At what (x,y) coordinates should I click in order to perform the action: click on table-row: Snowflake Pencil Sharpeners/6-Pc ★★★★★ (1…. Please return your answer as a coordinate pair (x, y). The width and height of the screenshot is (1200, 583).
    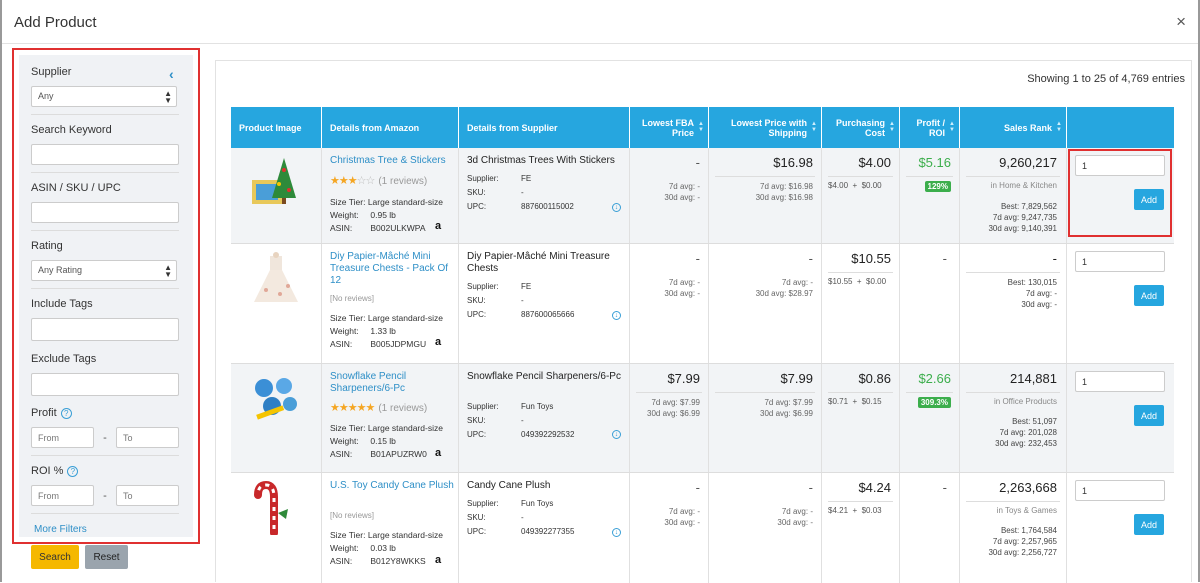
    Looking at the image, I should click on (702, 418).